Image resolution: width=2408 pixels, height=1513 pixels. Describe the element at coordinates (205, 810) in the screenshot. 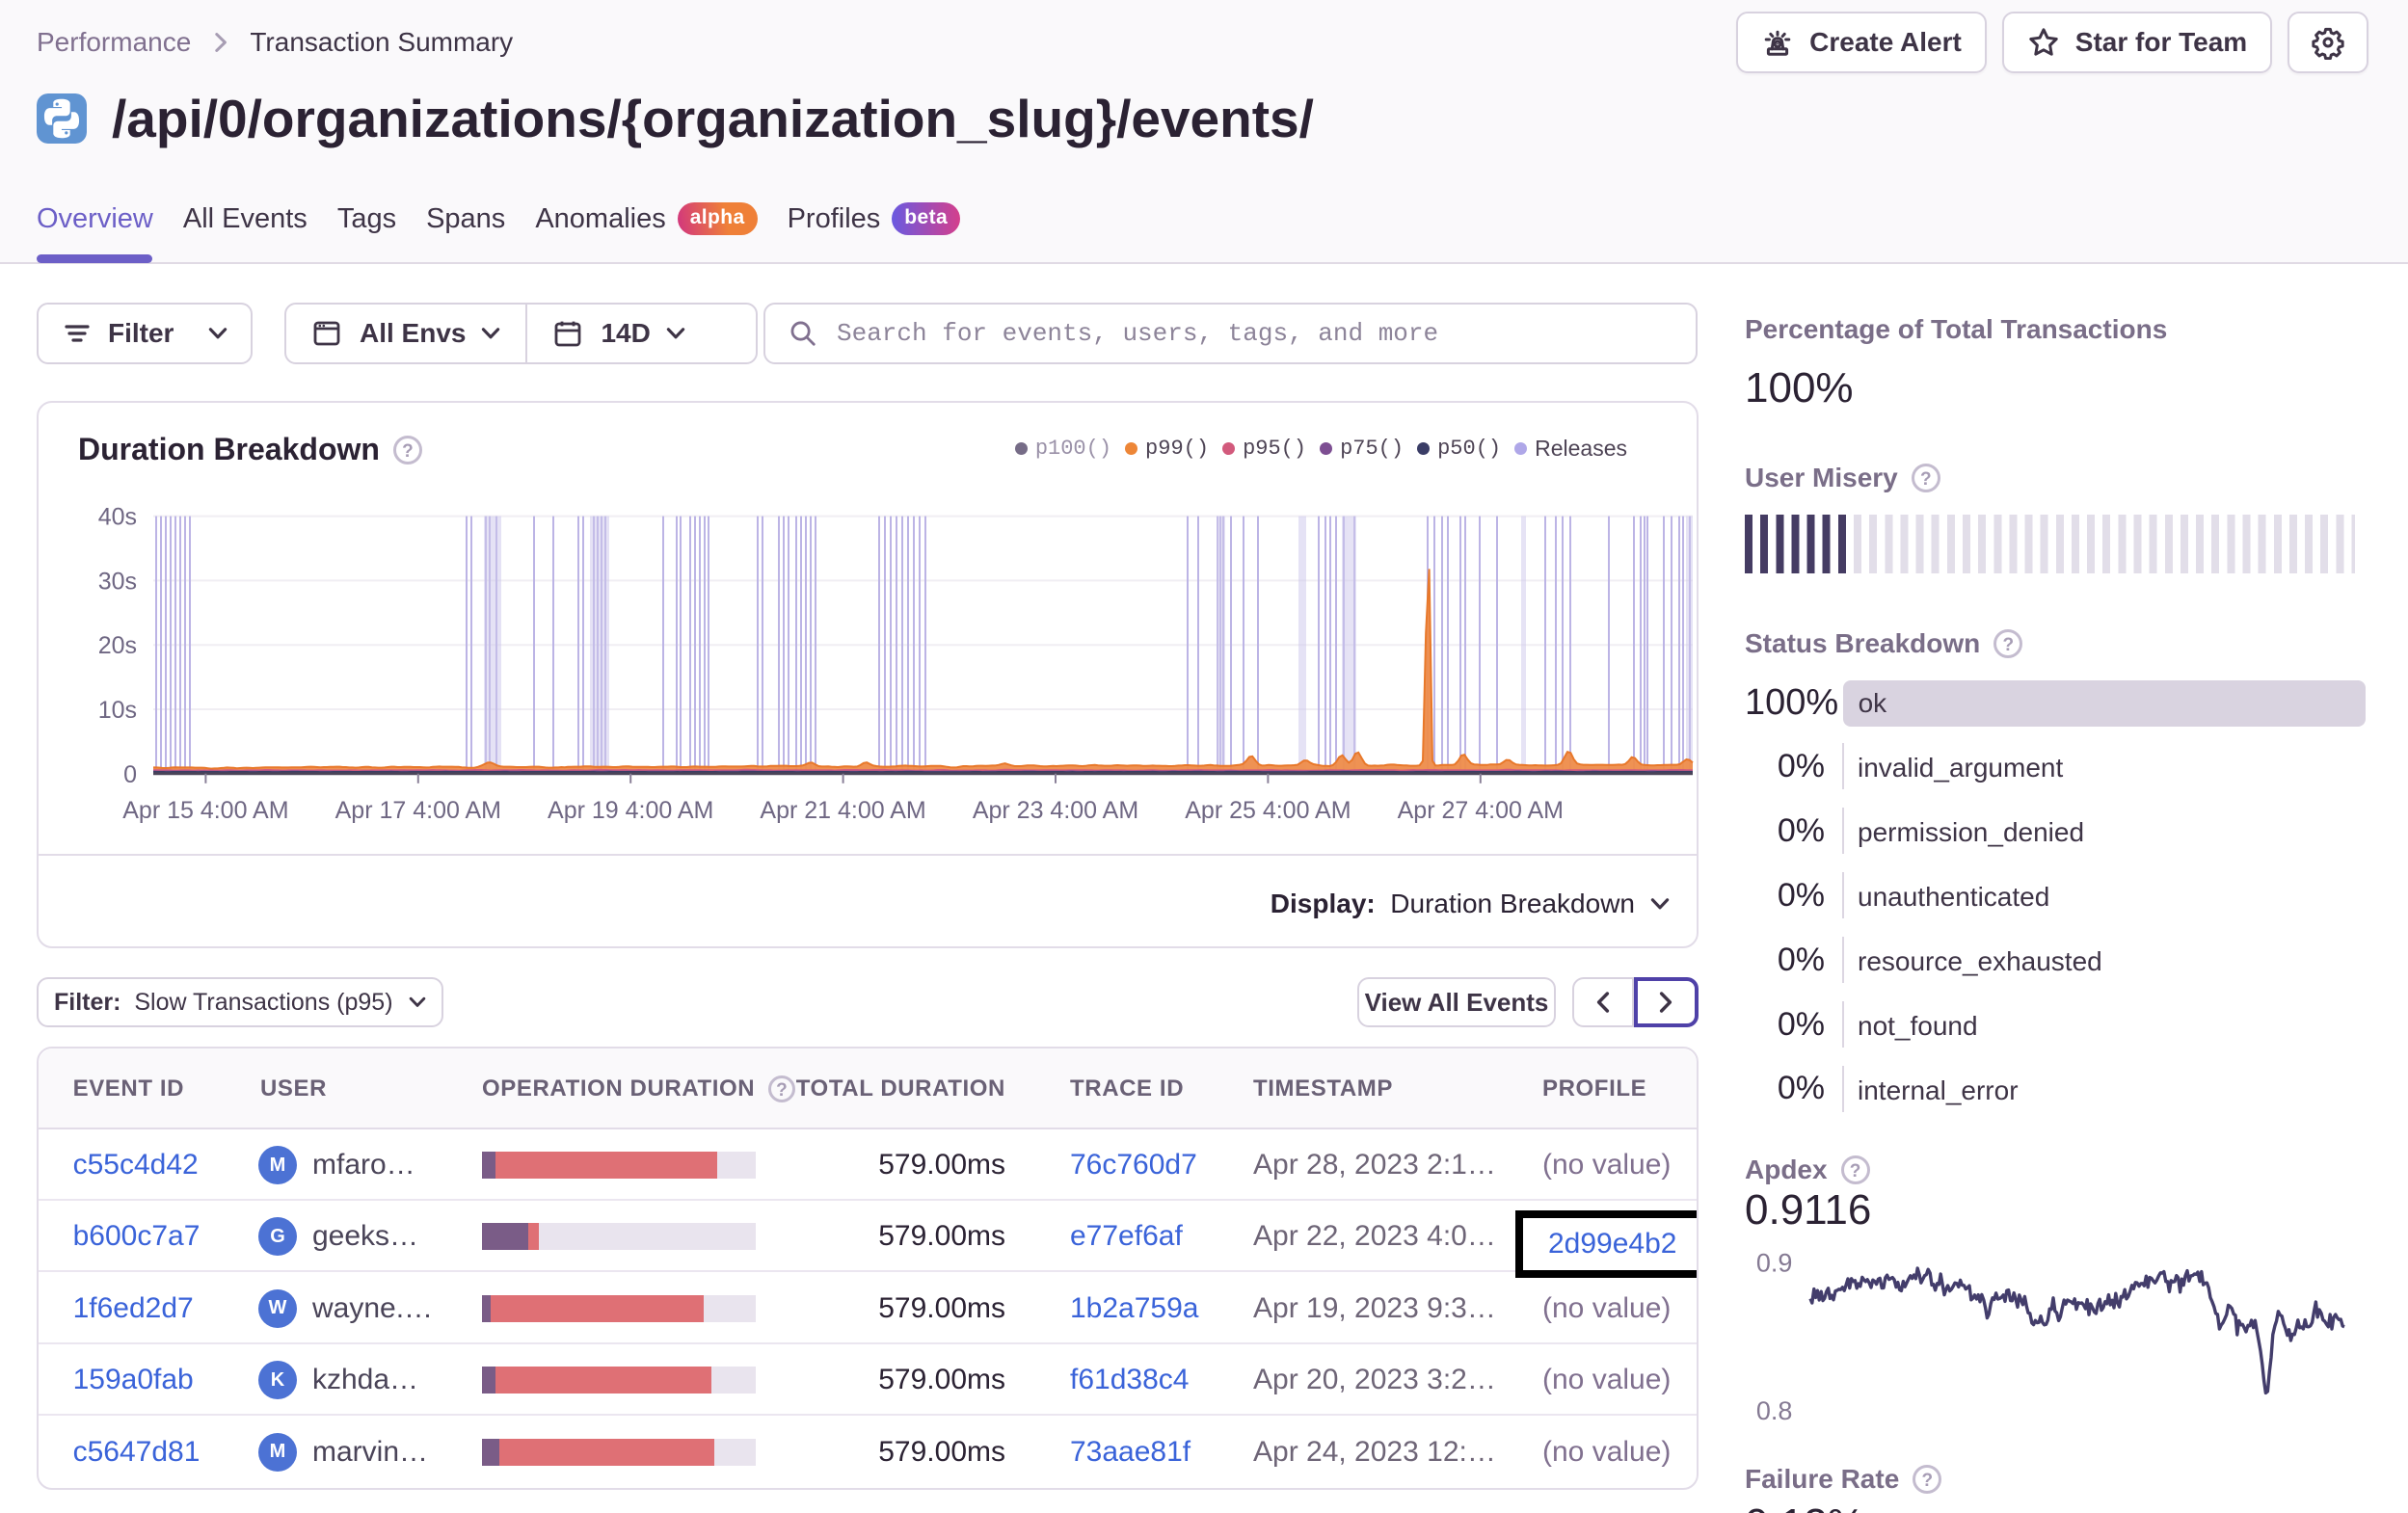

I see `svg-text: Apr 15 4:00 AM` at that location.